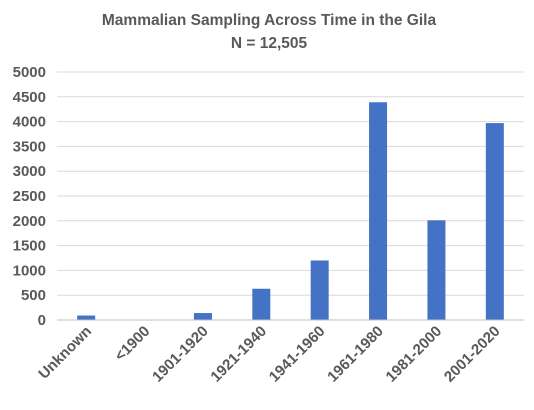 This screenshot has width=534, height=410. Describe the element at coordinates (297, 354) in the screenshot. I see `x-tick-label: 1941-1960` at that location.